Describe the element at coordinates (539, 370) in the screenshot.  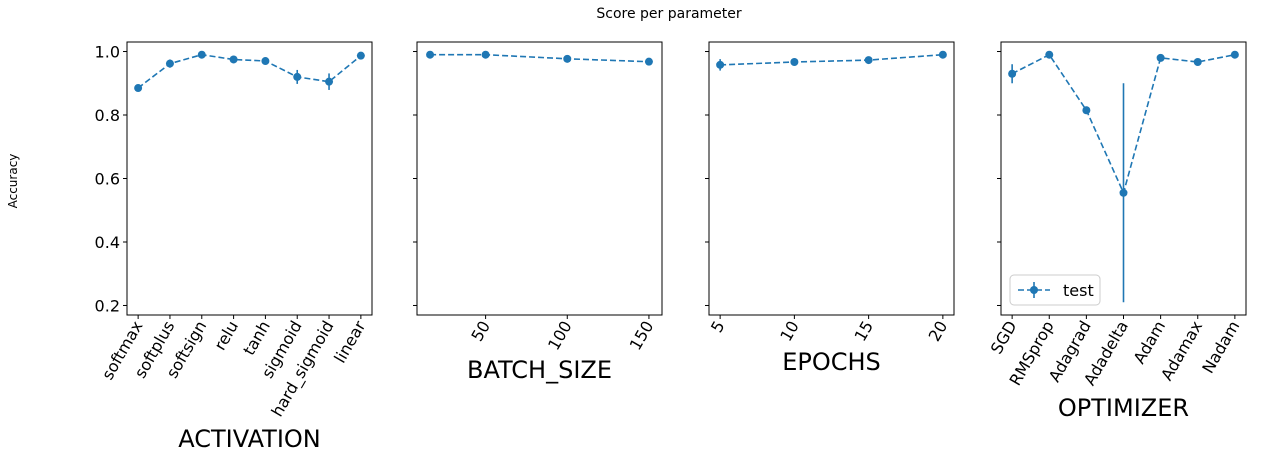
I see `x-axis-label: BATCH_SIZE` at that location.